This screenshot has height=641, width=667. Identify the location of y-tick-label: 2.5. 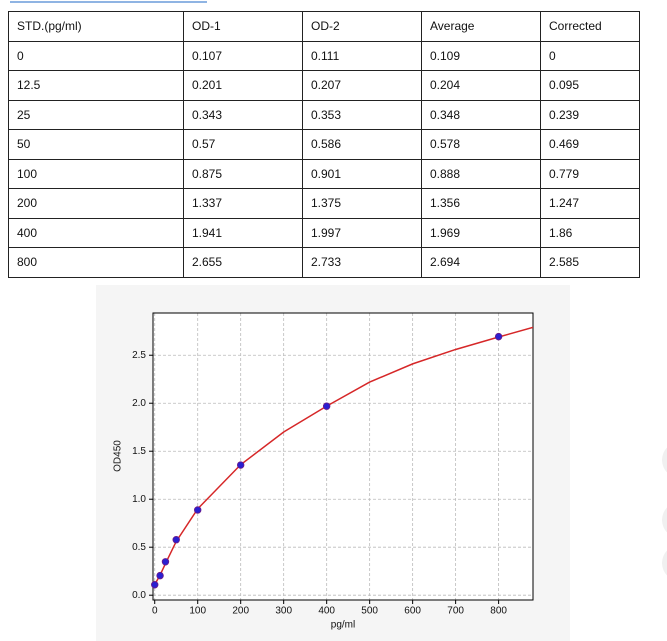
(139, 355).